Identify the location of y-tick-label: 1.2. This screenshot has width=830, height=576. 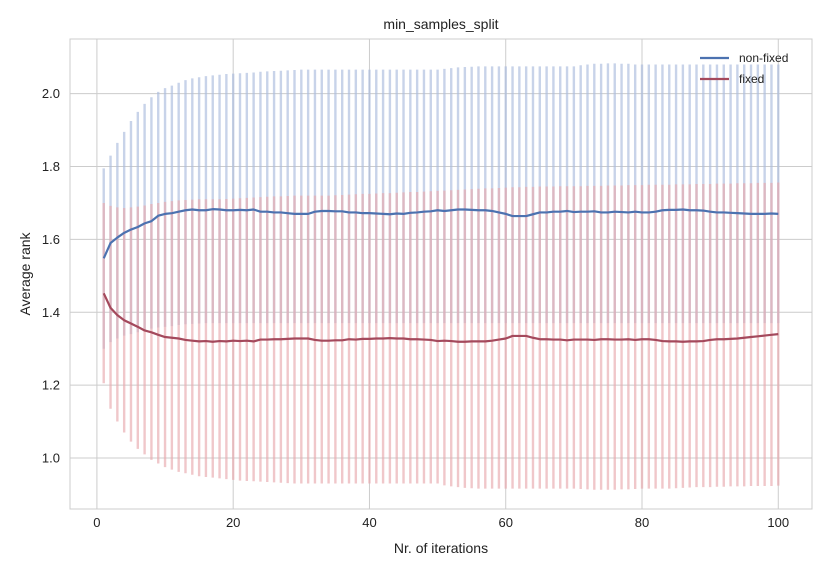
(51, 385).